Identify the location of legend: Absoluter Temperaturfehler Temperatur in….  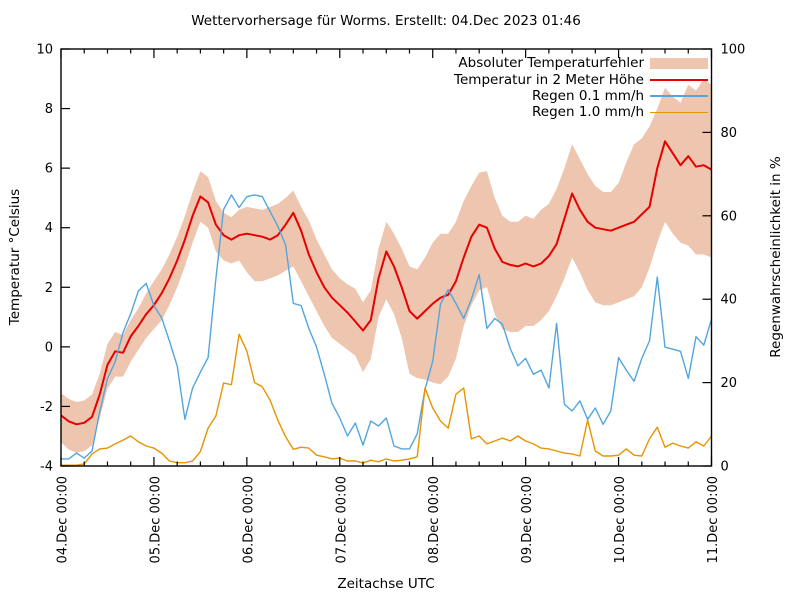
(581, 88).